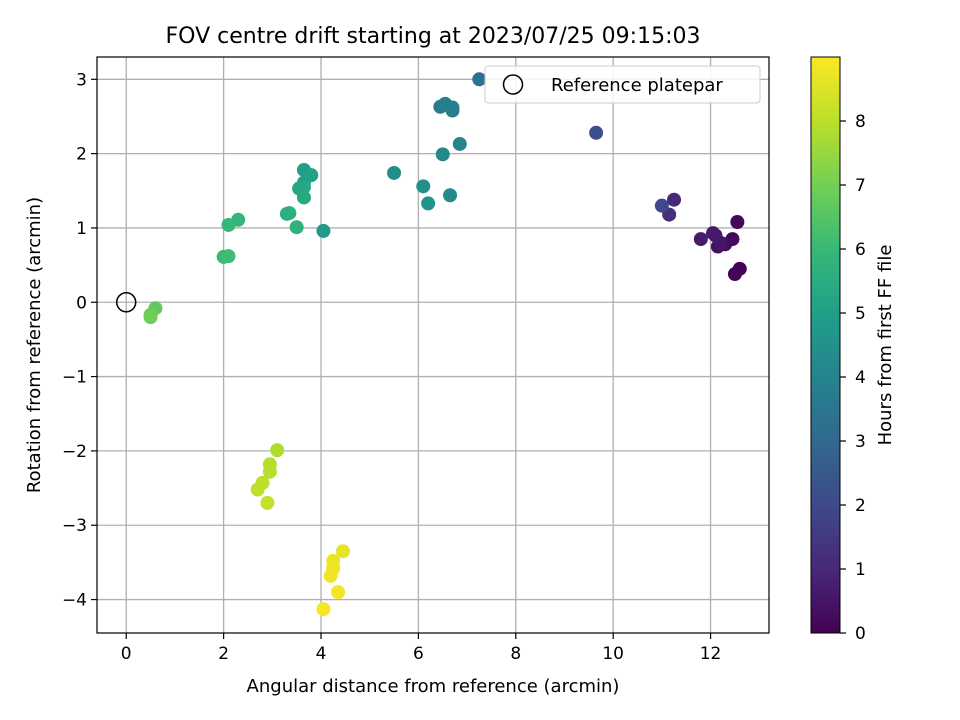 Image resolution: width=960 pixels, height=720 pixels. I want to click on y-tick-label: −3, so click(74, 526).